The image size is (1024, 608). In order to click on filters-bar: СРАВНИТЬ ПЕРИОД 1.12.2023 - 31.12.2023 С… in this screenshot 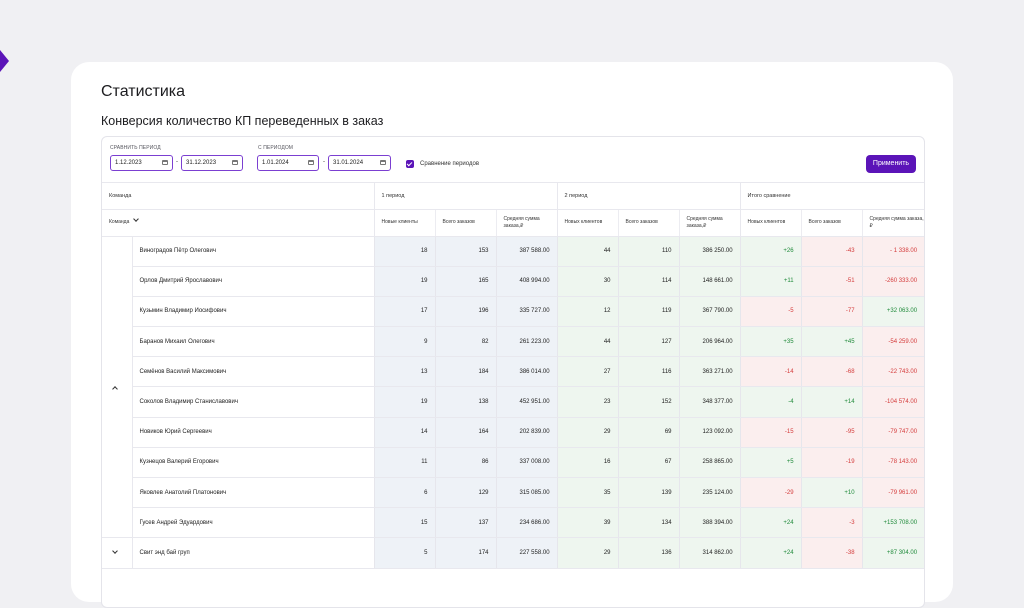, I will do `click(513, 160)`.